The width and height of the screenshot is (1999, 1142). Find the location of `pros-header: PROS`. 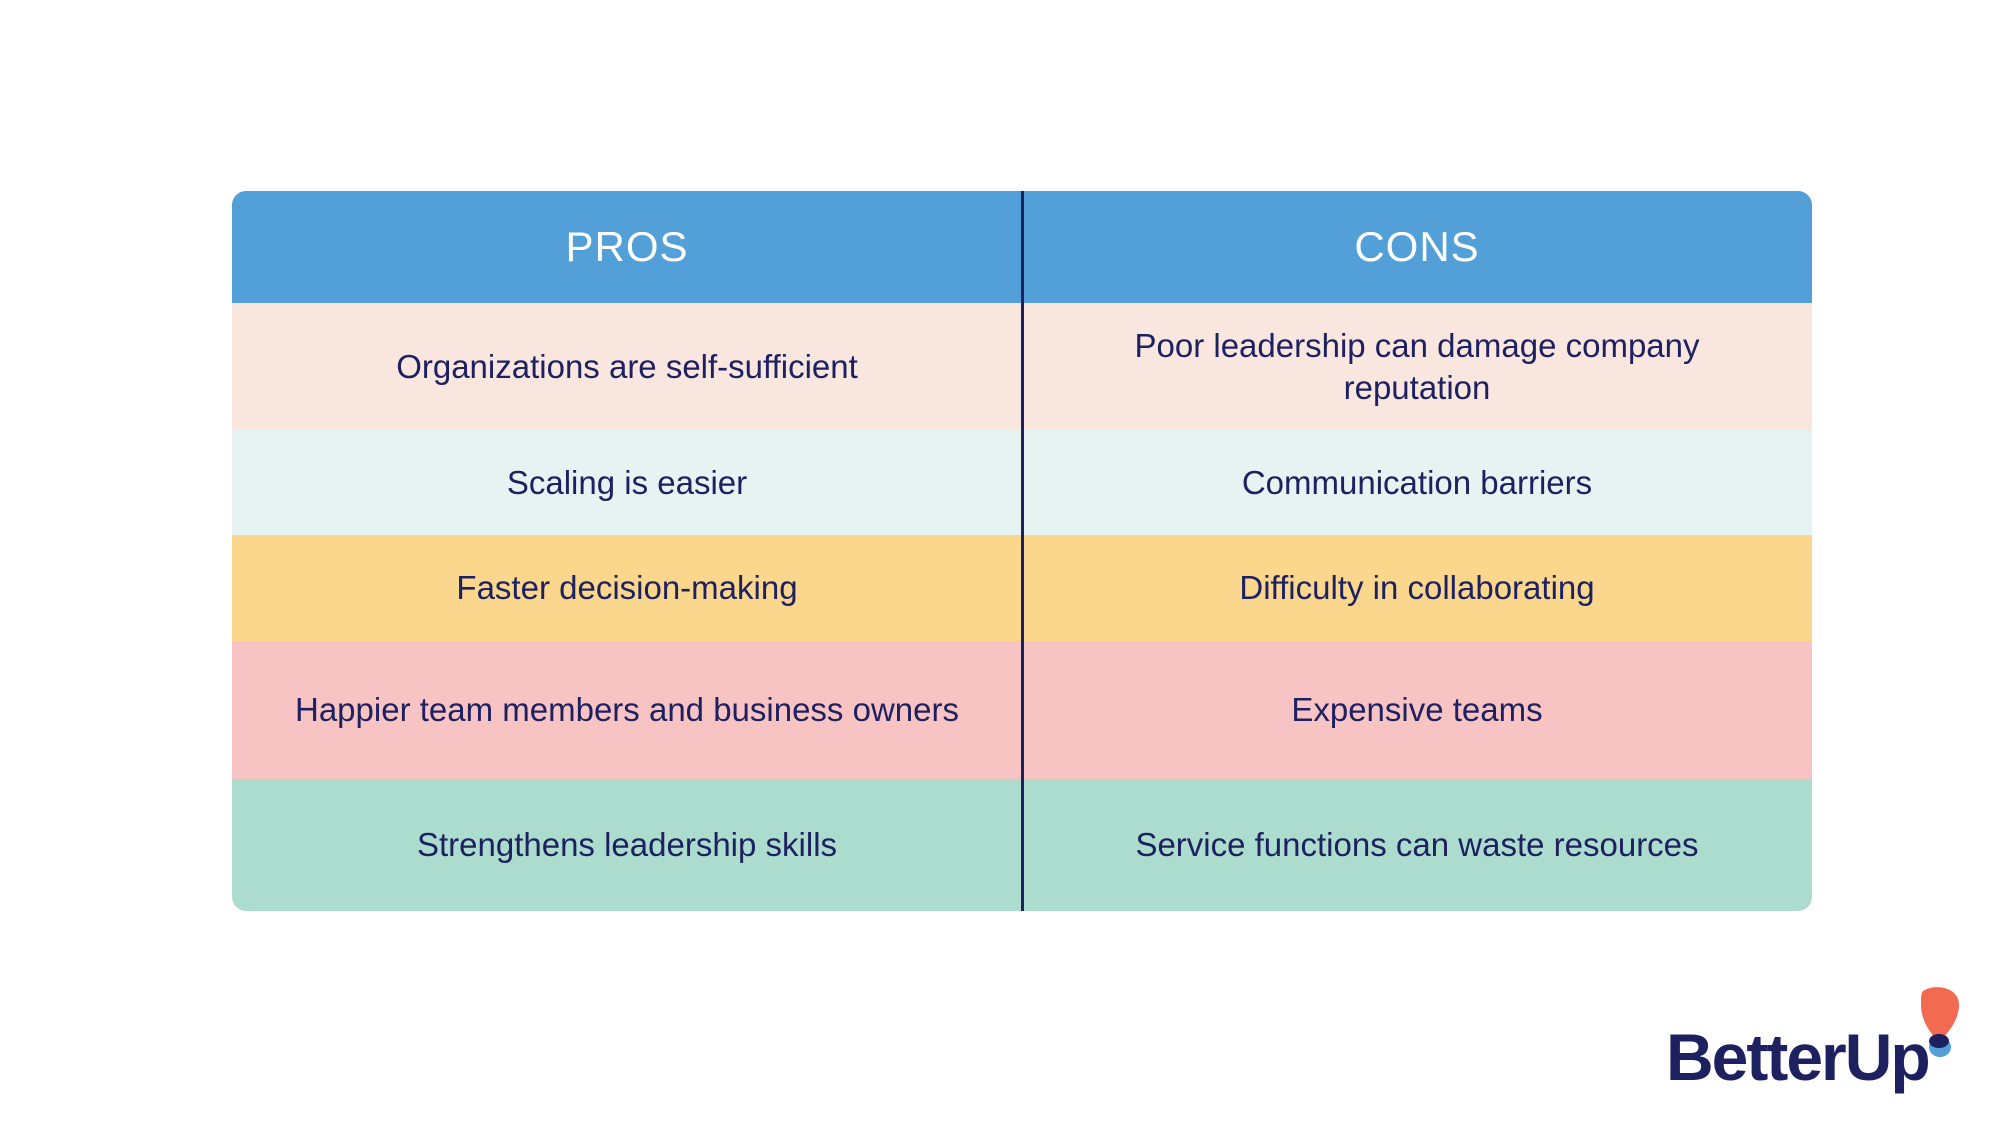

pros-header: PROS is located at coordinates (627, 246).